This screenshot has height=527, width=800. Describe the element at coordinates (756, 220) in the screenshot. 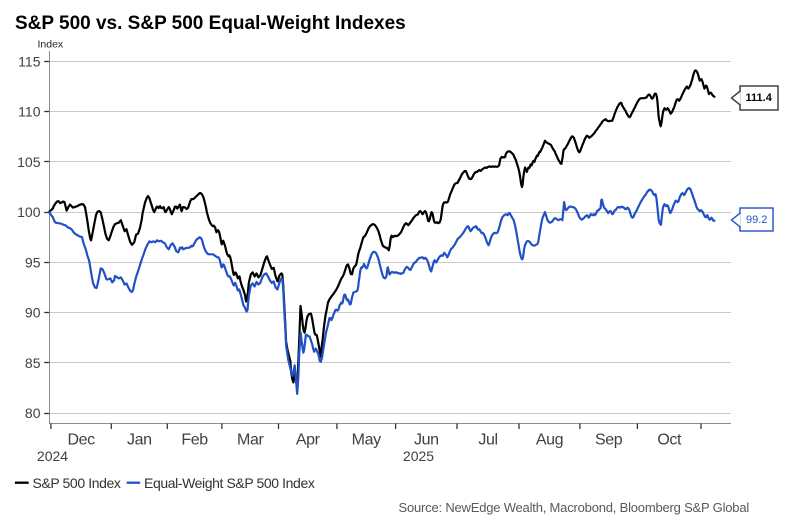

I see `svg-text: 99.2` at that location.